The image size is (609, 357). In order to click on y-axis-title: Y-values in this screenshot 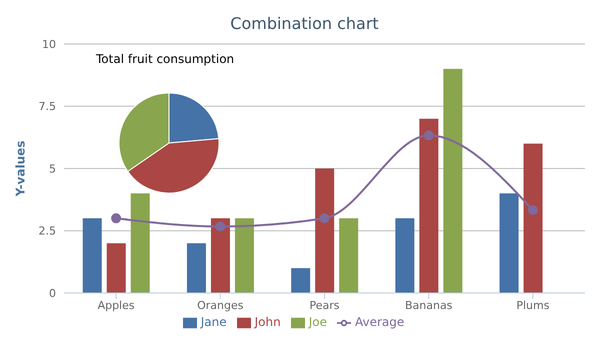, I will do `click(20, 169)`.